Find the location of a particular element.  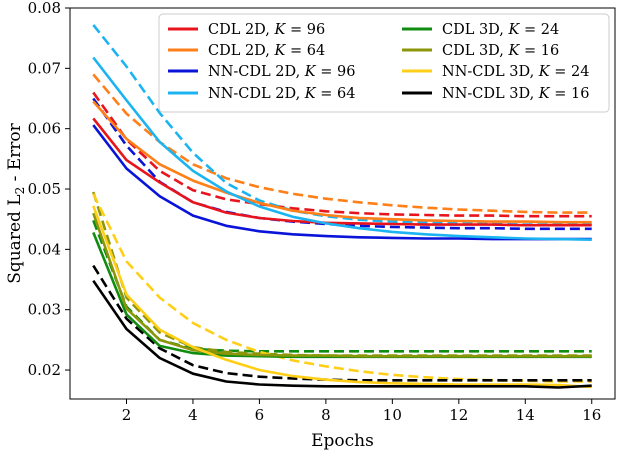

y-tick-label: 0.02 is located at coordinates (44, 370).